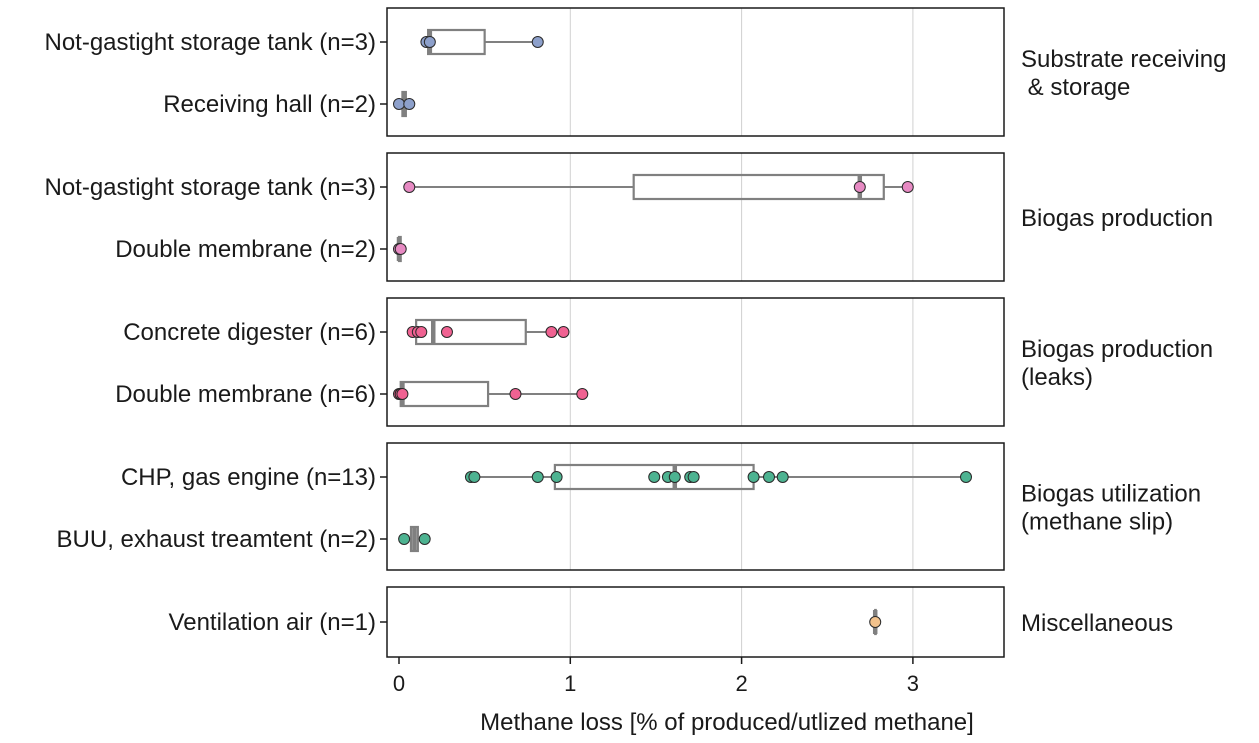  Describe the element at coordinates (1117, 363) in the screenshot. I see `group-label: Biogas production (leaks)` at that location.